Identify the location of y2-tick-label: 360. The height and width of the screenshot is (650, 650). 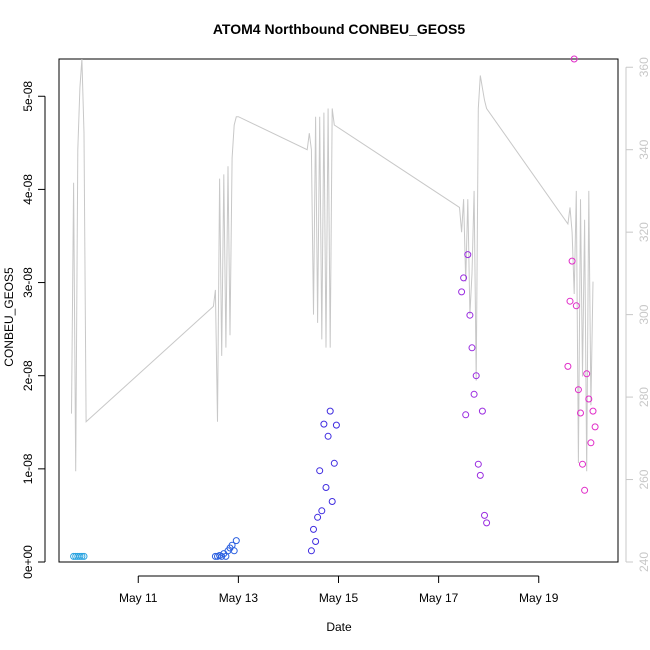
(643, 67).